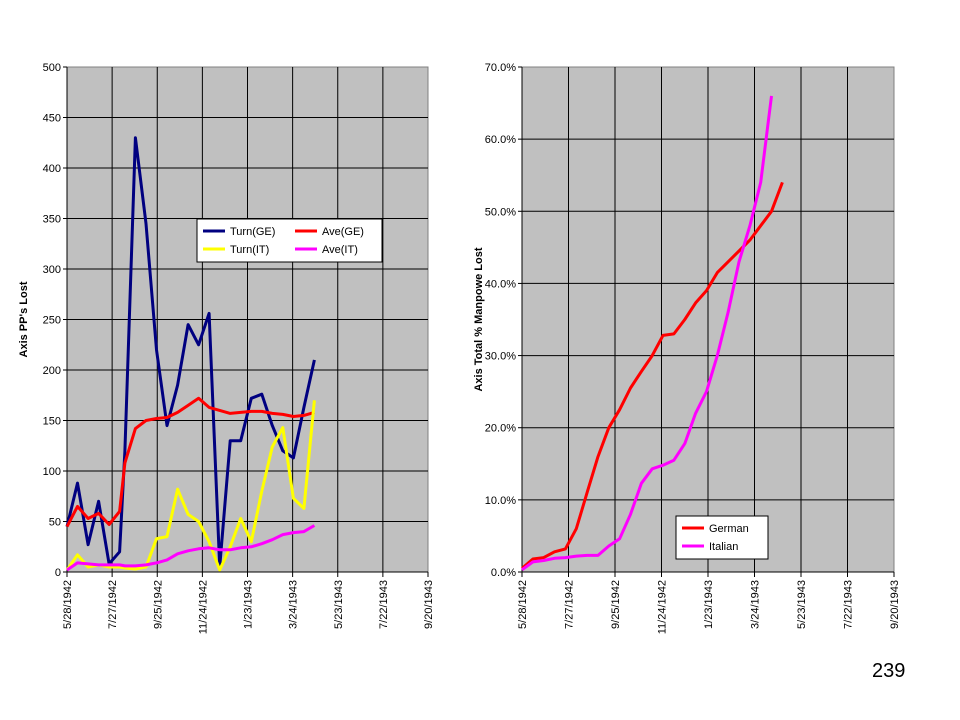 This screenshot has height=720, width=960. Describe the element at coordinates (52, 68) in the screenshot. I see `y-tick-label: 500` at that location.